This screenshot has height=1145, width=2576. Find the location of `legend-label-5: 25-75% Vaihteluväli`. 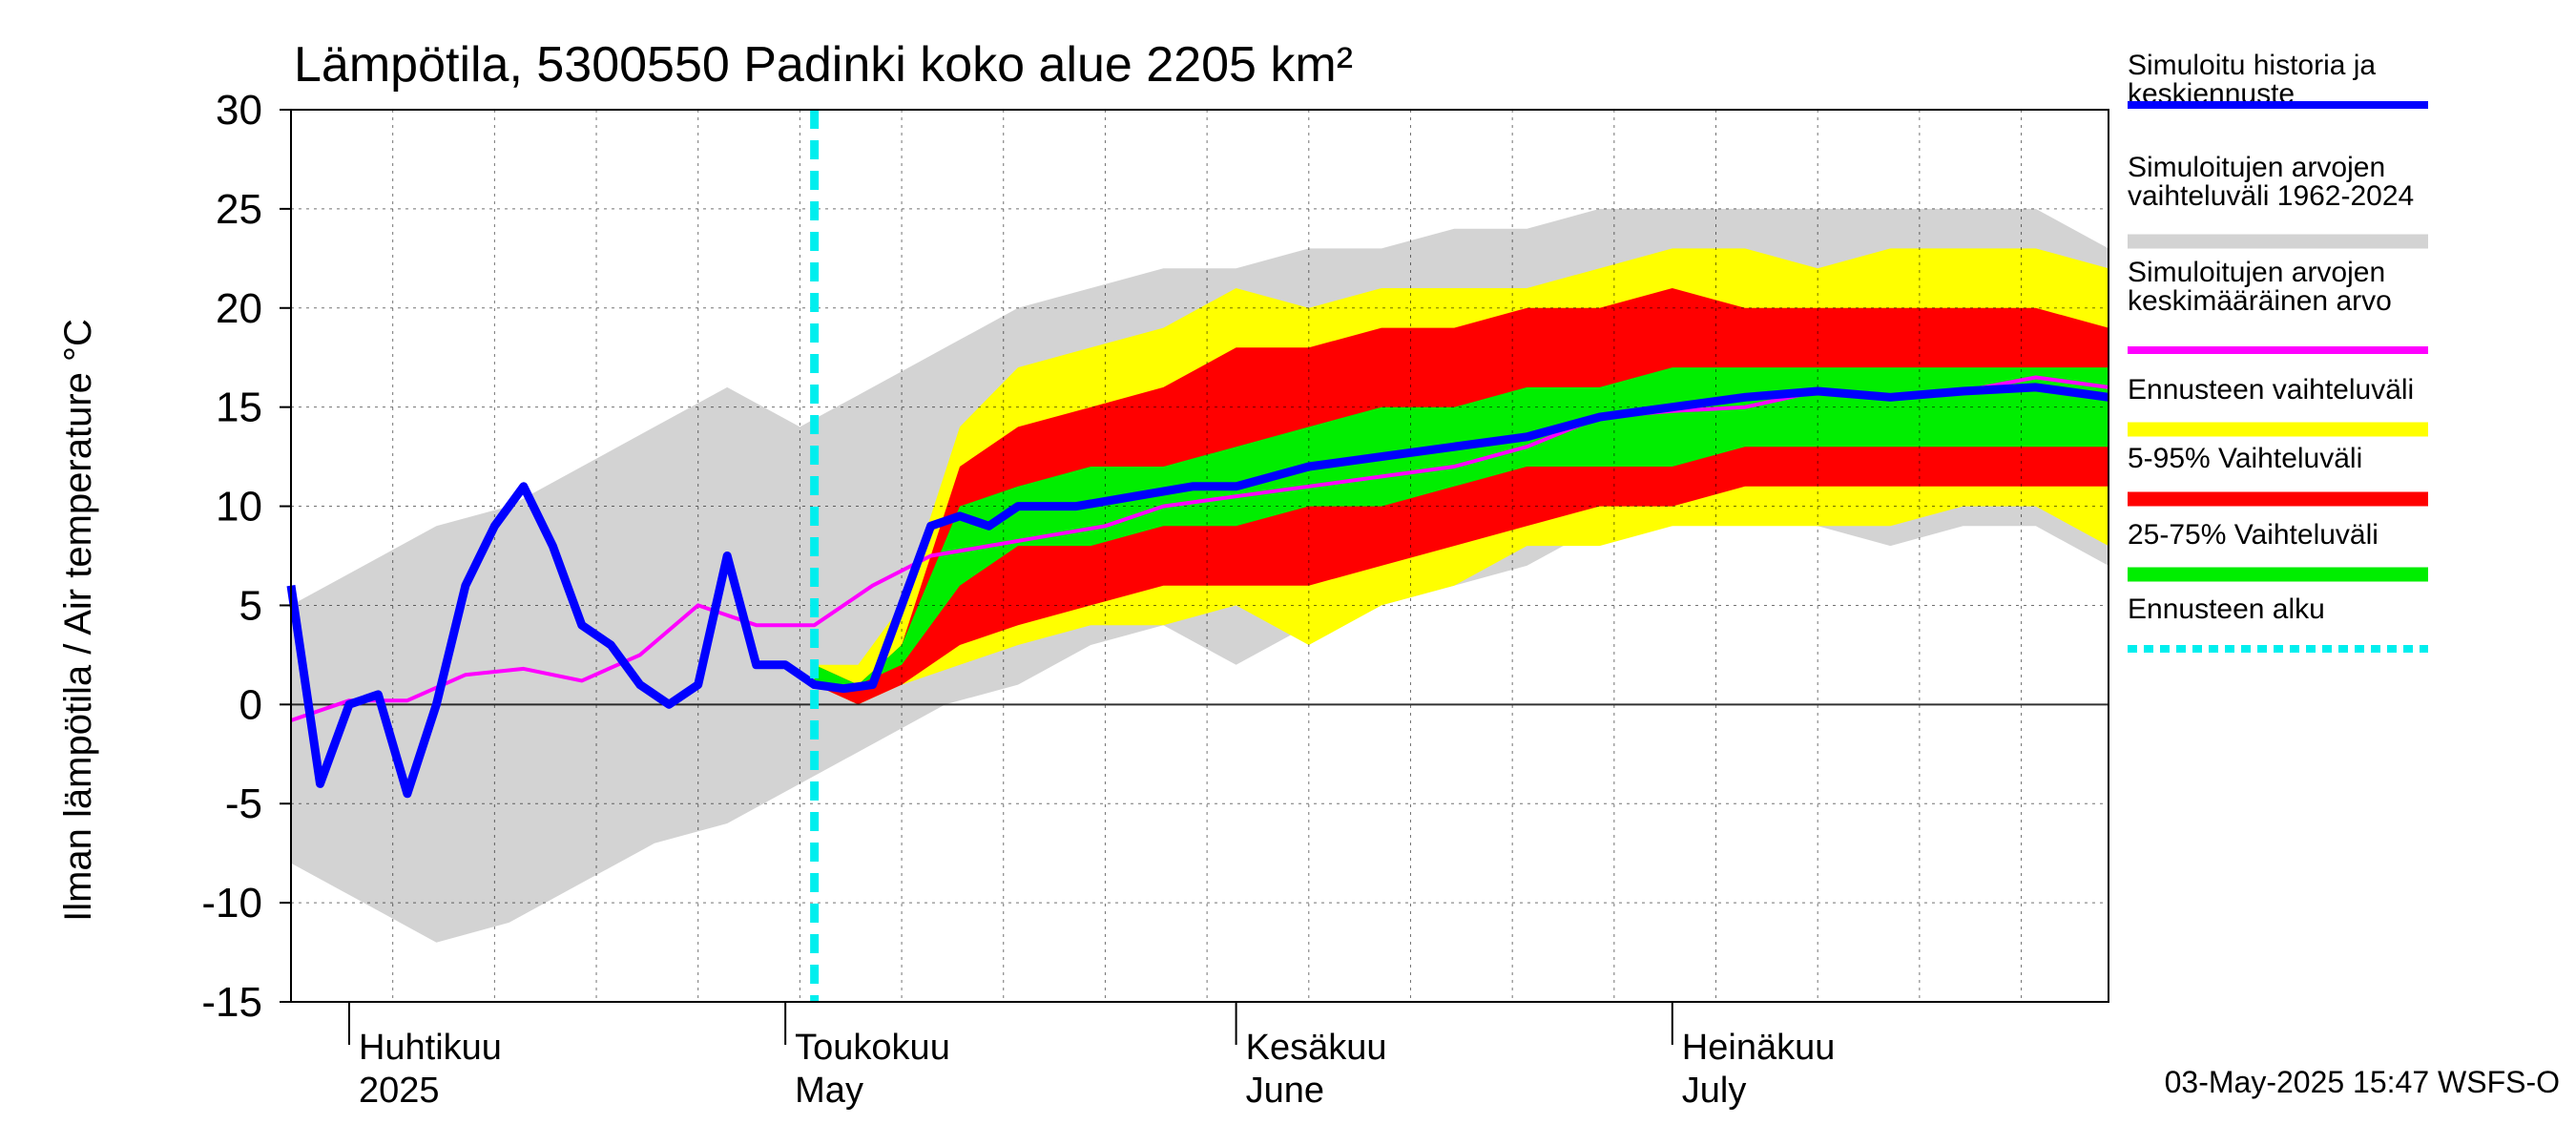

legend-label-5: 25-75% Vaihteluväli is located at coordinates (2253, 535).